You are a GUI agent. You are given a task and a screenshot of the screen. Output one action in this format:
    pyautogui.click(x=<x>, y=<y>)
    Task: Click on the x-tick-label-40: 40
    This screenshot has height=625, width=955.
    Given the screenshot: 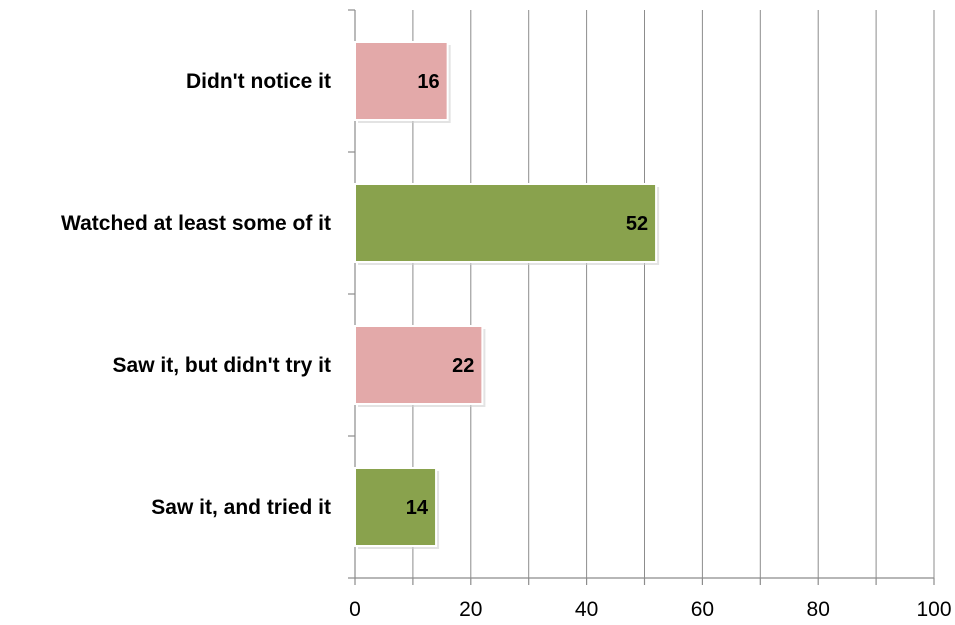 What is the action you would take?
    pyautogui.click(x=586, y=609)
    